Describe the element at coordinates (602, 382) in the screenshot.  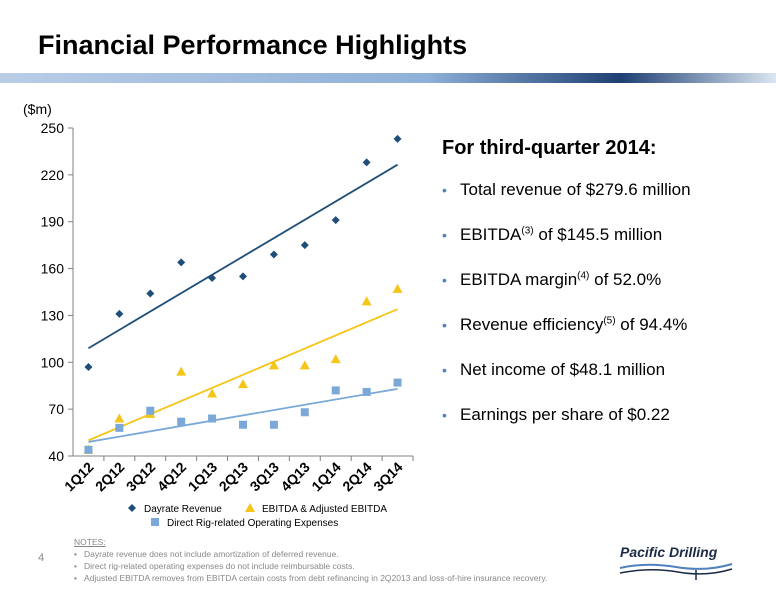
I see `highlight-item: • Net income of $48.1 million` at that location.